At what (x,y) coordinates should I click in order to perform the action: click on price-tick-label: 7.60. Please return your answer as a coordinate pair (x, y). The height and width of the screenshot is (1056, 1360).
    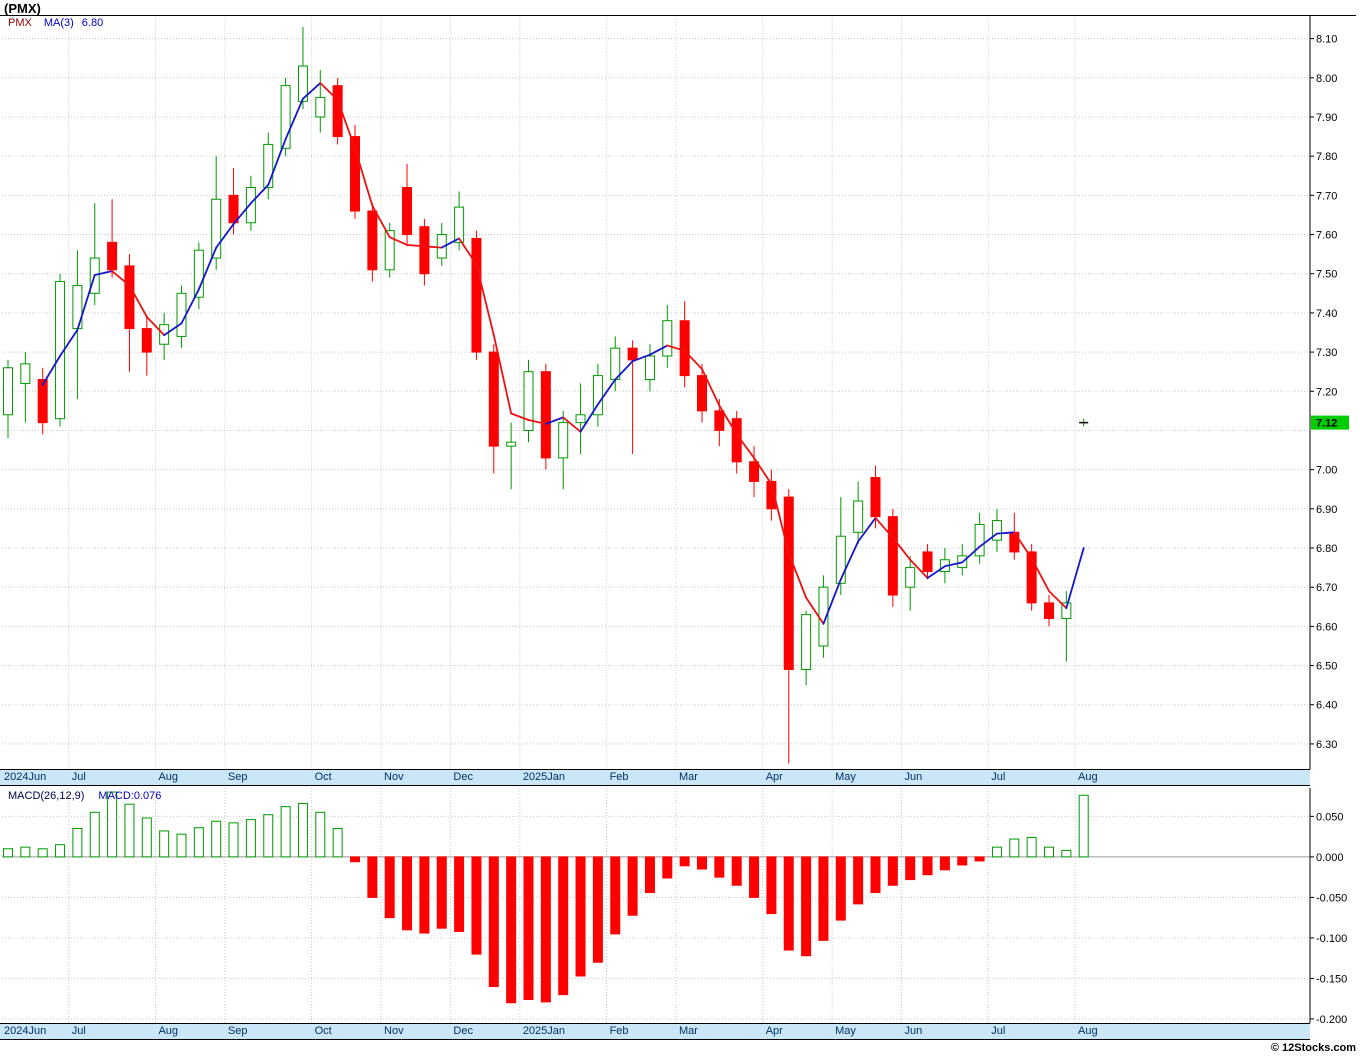
    Looking at the image, I should click on (1326, 236).